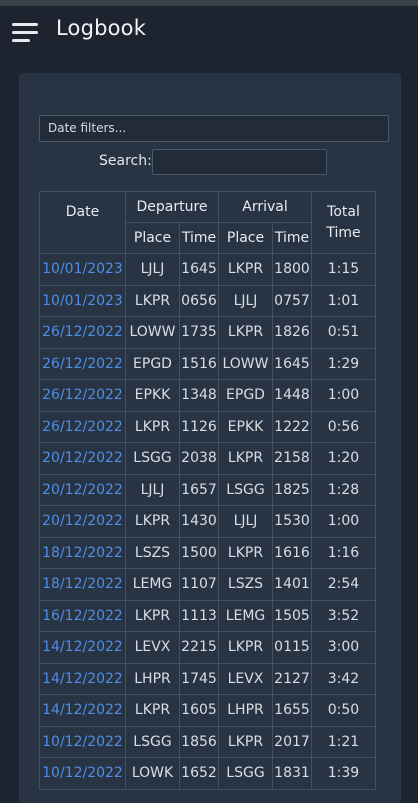 This screenshot has width=418, height=803. I want to click on search-label: Search:, so click(125, 161).